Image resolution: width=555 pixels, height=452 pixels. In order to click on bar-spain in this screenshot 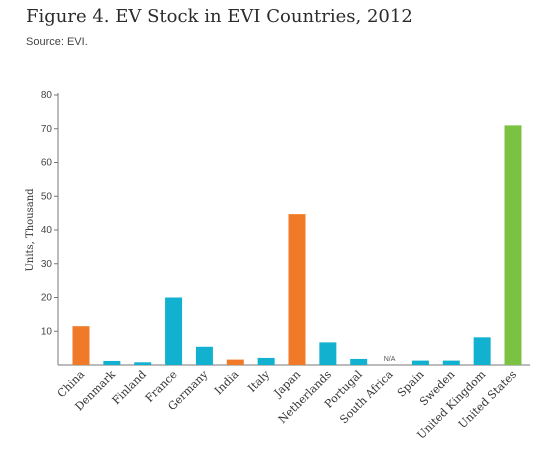, I will do `click(420, 362)`.